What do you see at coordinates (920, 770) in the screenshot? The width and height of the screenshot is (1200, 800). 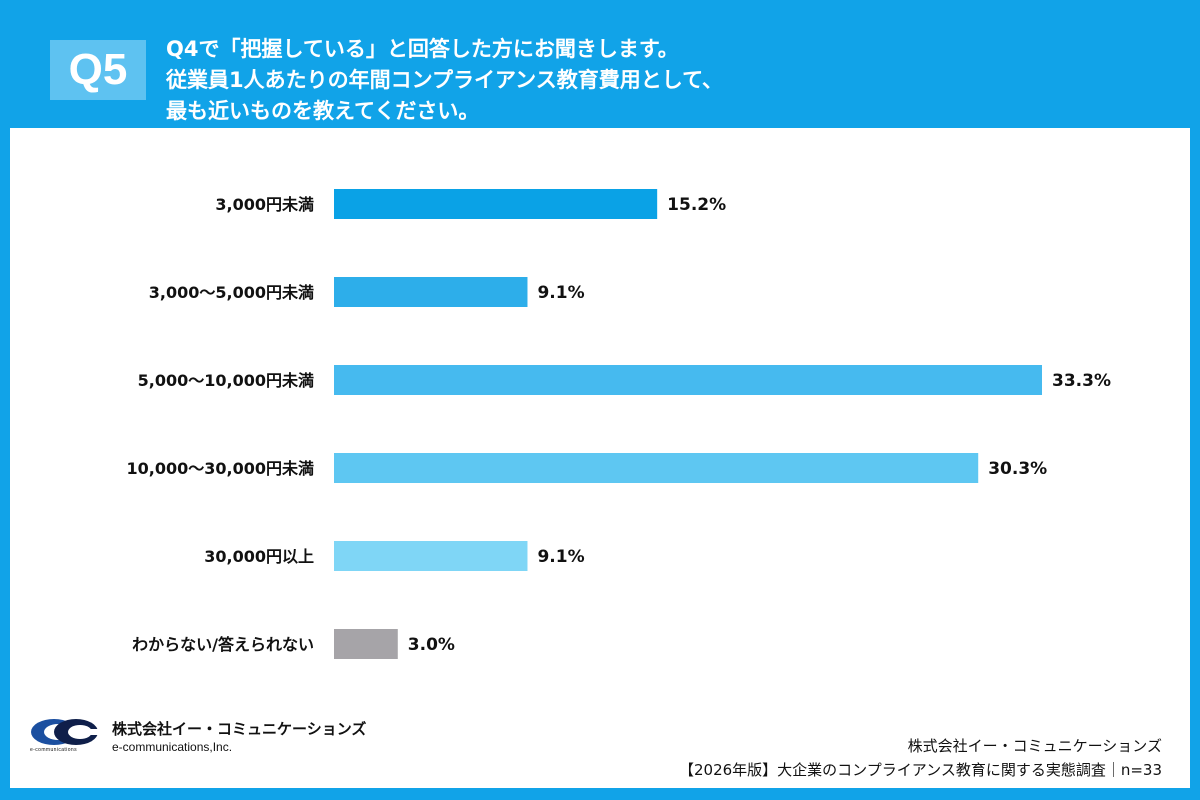 I see `footer-survey-title: 【2026年版】大企業のコンプライアンス教育に関する実態調査｜n=33` at bounding box center [920, 770].